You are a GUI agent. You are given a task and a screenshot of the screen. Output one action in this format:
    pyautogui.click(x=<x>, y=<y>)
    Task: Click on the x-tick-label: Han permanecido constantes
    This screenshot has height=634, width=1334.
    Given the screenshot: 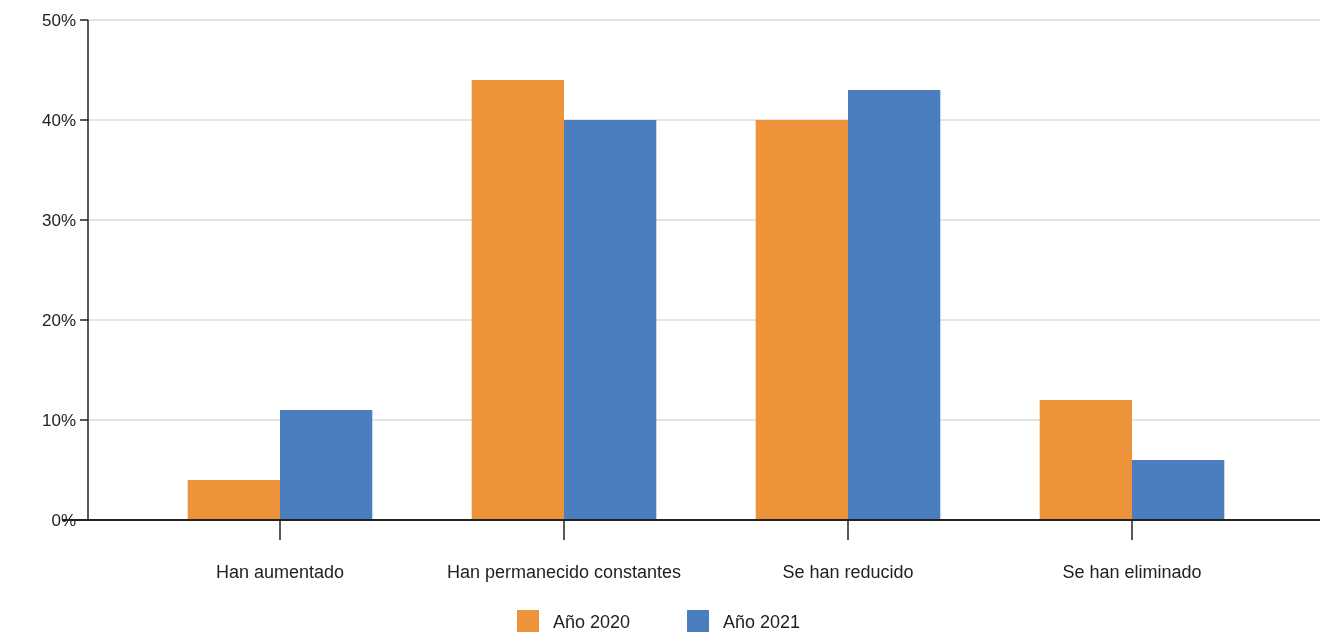 What is the action you would take?
    pyautogui.click(x=564, y=572)
    